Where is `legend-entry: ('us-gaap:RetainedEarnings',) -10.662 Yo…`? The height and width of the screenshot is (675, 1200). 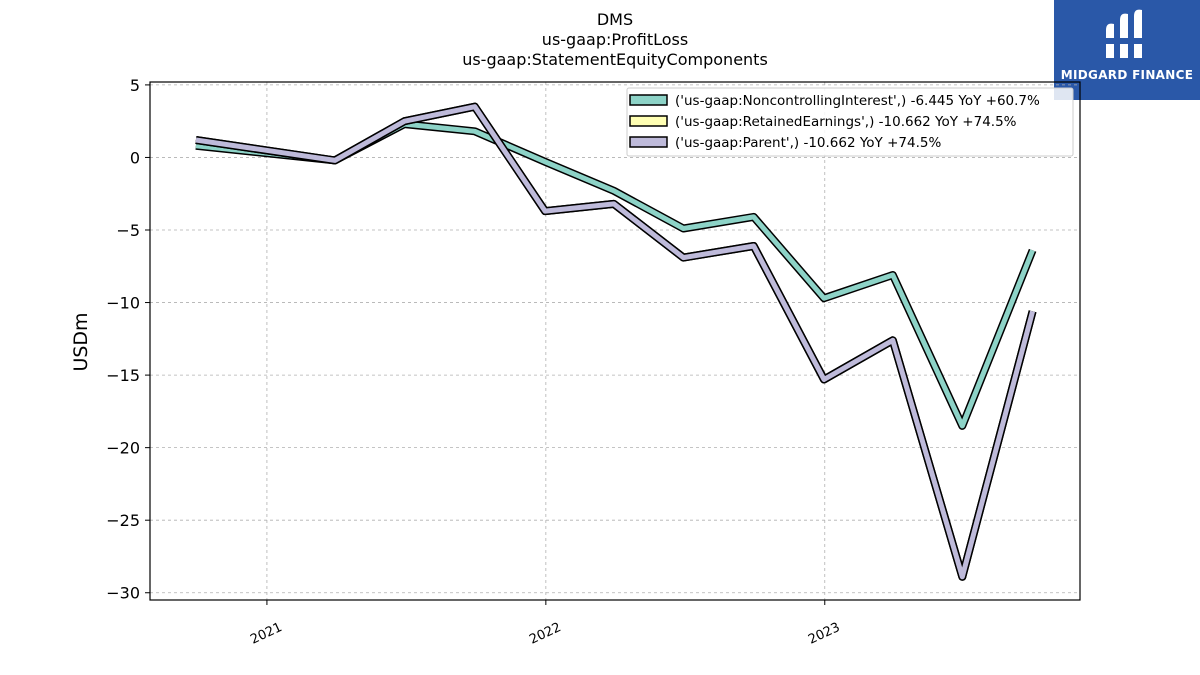 legend-entry: ('us-gaap:RetainedEarnings',) -10.662 Yo… is located at coordinates (846, 122).